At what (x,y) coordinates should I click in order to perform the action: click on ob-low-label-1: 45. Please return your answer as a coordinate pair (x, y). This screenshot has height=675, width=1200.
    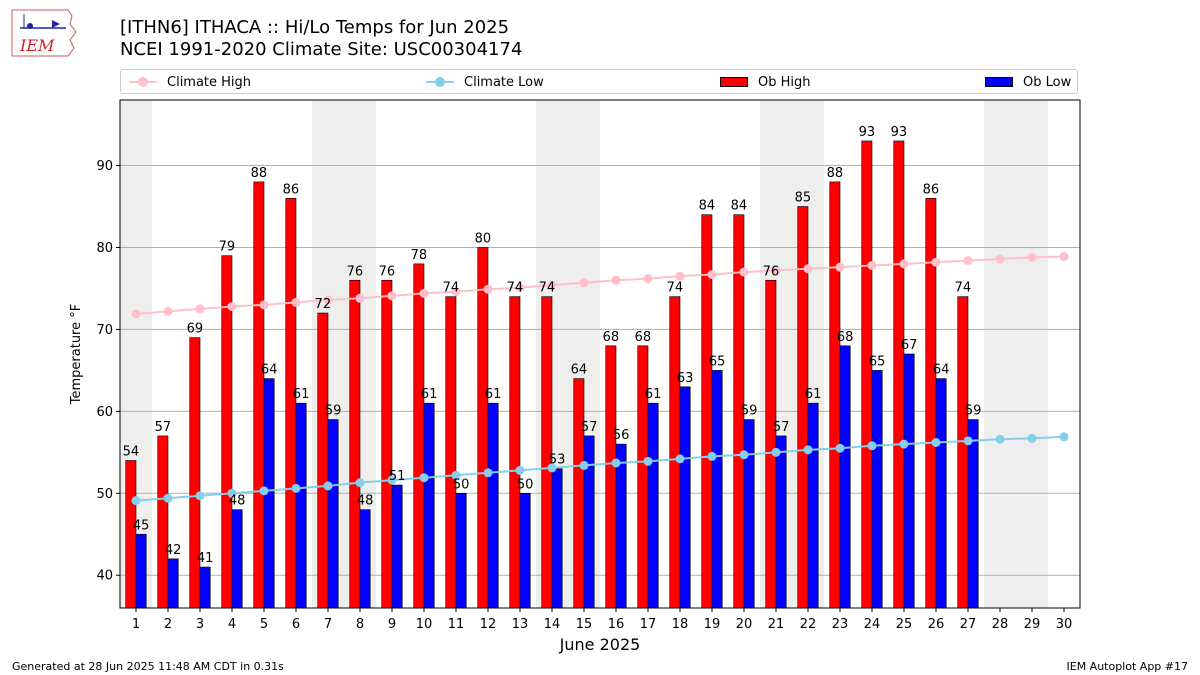
    Looking at the image, I should click on (141, 525).